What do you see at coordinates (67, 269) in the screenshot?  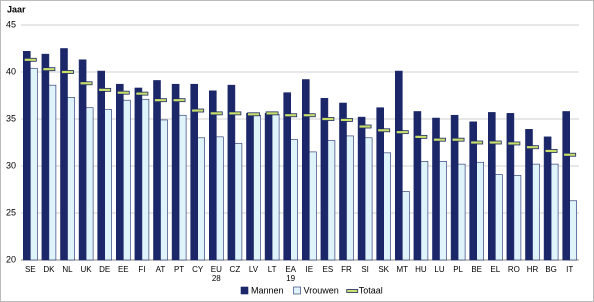 I see `x-tick-label: NL` at bounding box center [67, 269].